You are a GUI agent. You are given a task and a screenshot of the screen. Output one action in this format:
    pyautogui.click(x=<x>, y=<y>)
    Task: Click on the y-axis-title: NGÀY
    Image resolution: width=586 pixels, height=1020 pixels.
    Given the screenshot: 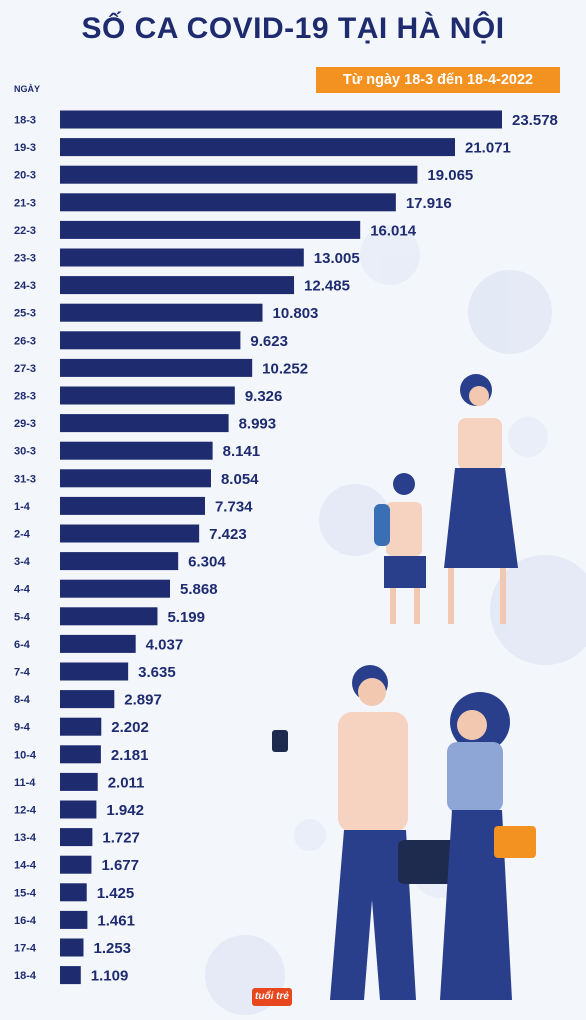 What is the action you would take?
    pyautogui.click(x=27, y=89)
    